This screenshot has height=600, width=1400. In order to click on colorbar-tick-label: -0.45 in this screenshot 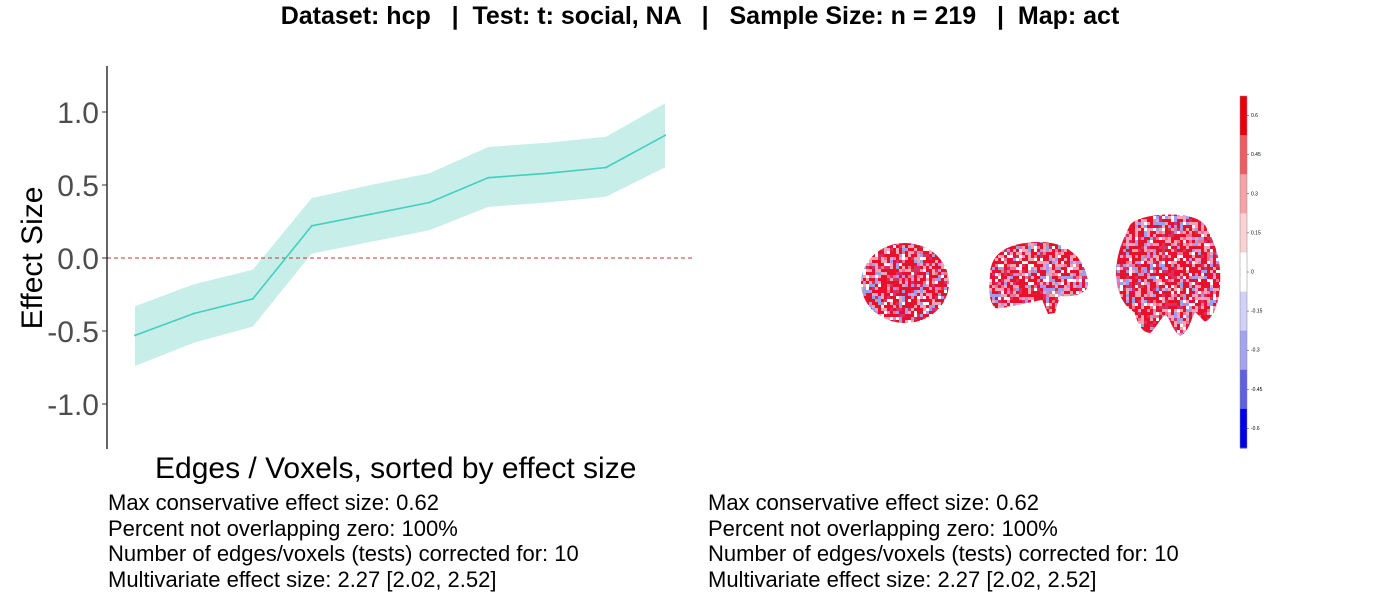, I will do `click(1257, 390)`.